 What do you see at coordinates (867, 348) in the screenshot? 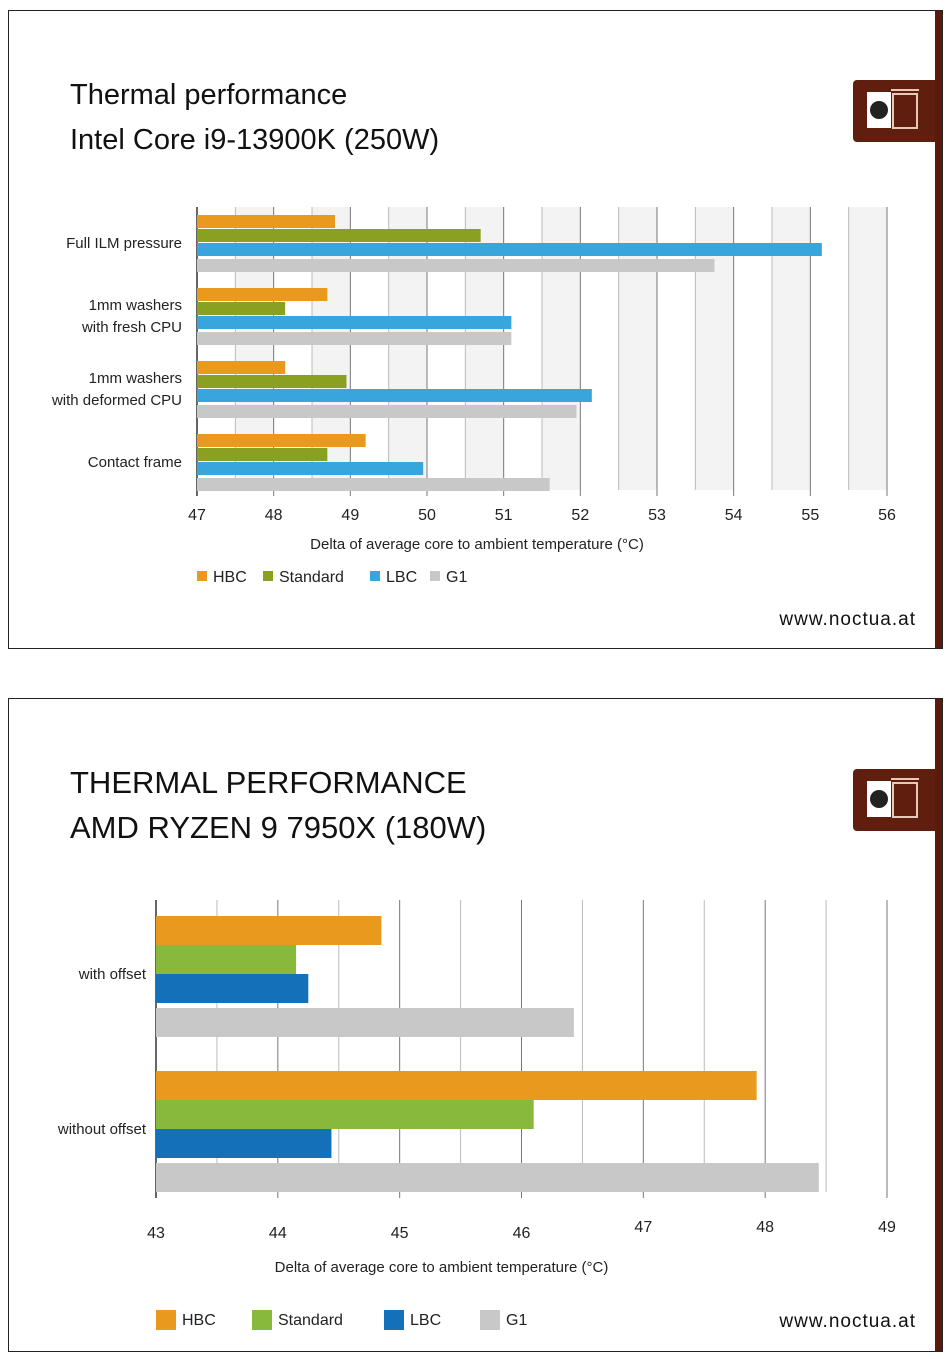
I see `grid-band` at bounding box center [867, 348].